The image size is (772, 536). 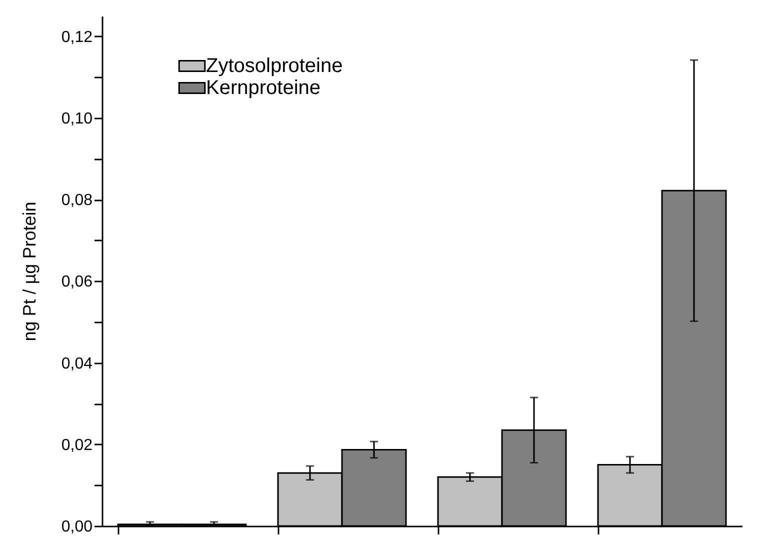 I want to click on y-tick-label: 0,02, so click(x=77, y=445).